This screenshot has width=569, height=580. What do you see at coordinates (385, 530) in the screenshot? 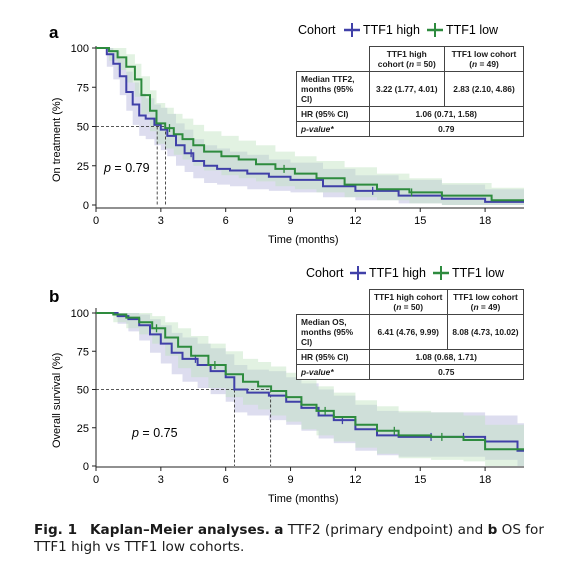
I see `caption-text-a: TTF2 (primary endpoint) and` at bounding box center [385, 530].